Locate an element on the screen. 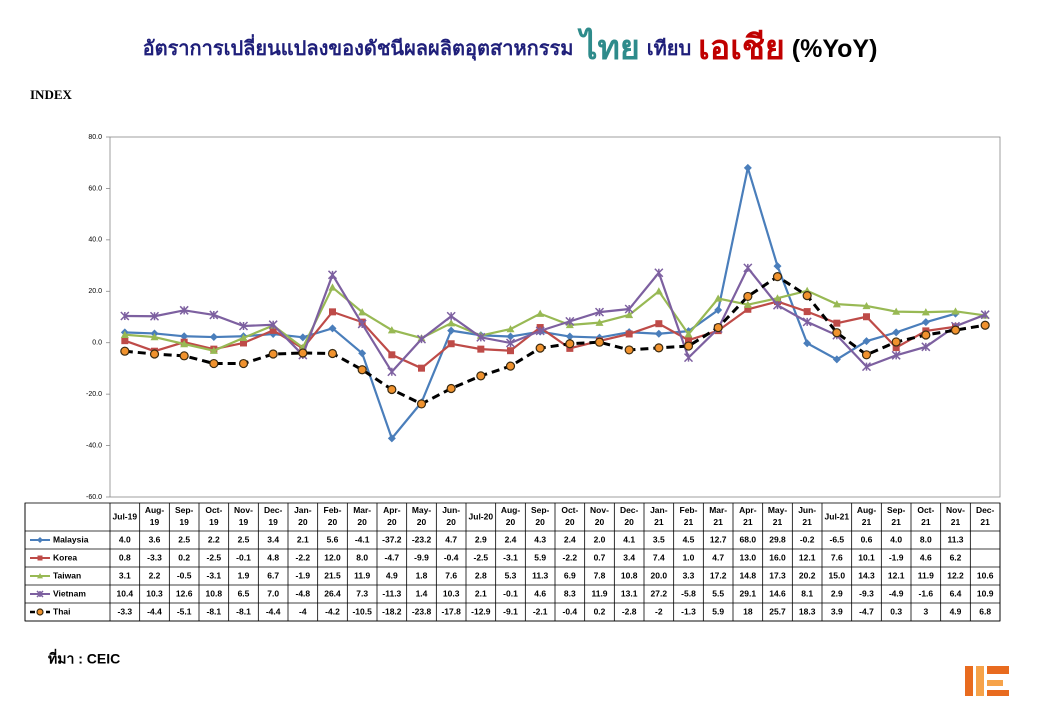 The image size is (1040, 720). table-cell: -18.2 is located at coordinates (392, 611).